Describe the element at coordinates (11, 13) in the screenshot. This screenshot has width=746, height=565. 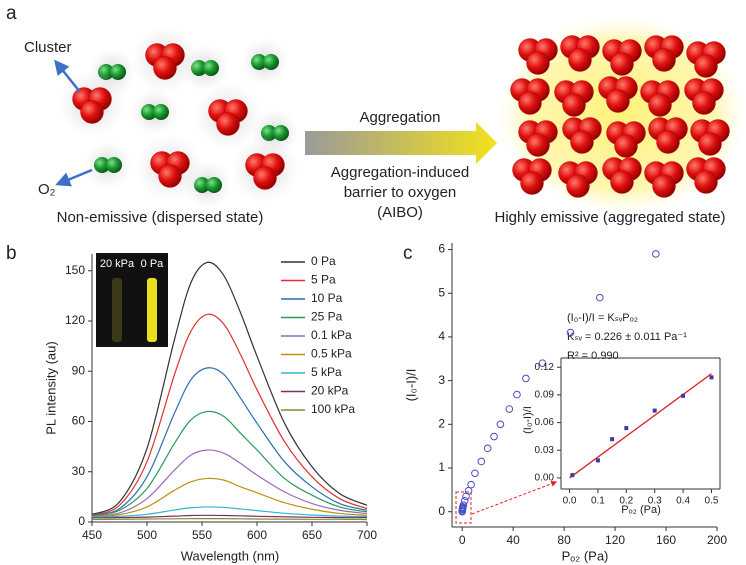
I see `panel-label: a` at that location.